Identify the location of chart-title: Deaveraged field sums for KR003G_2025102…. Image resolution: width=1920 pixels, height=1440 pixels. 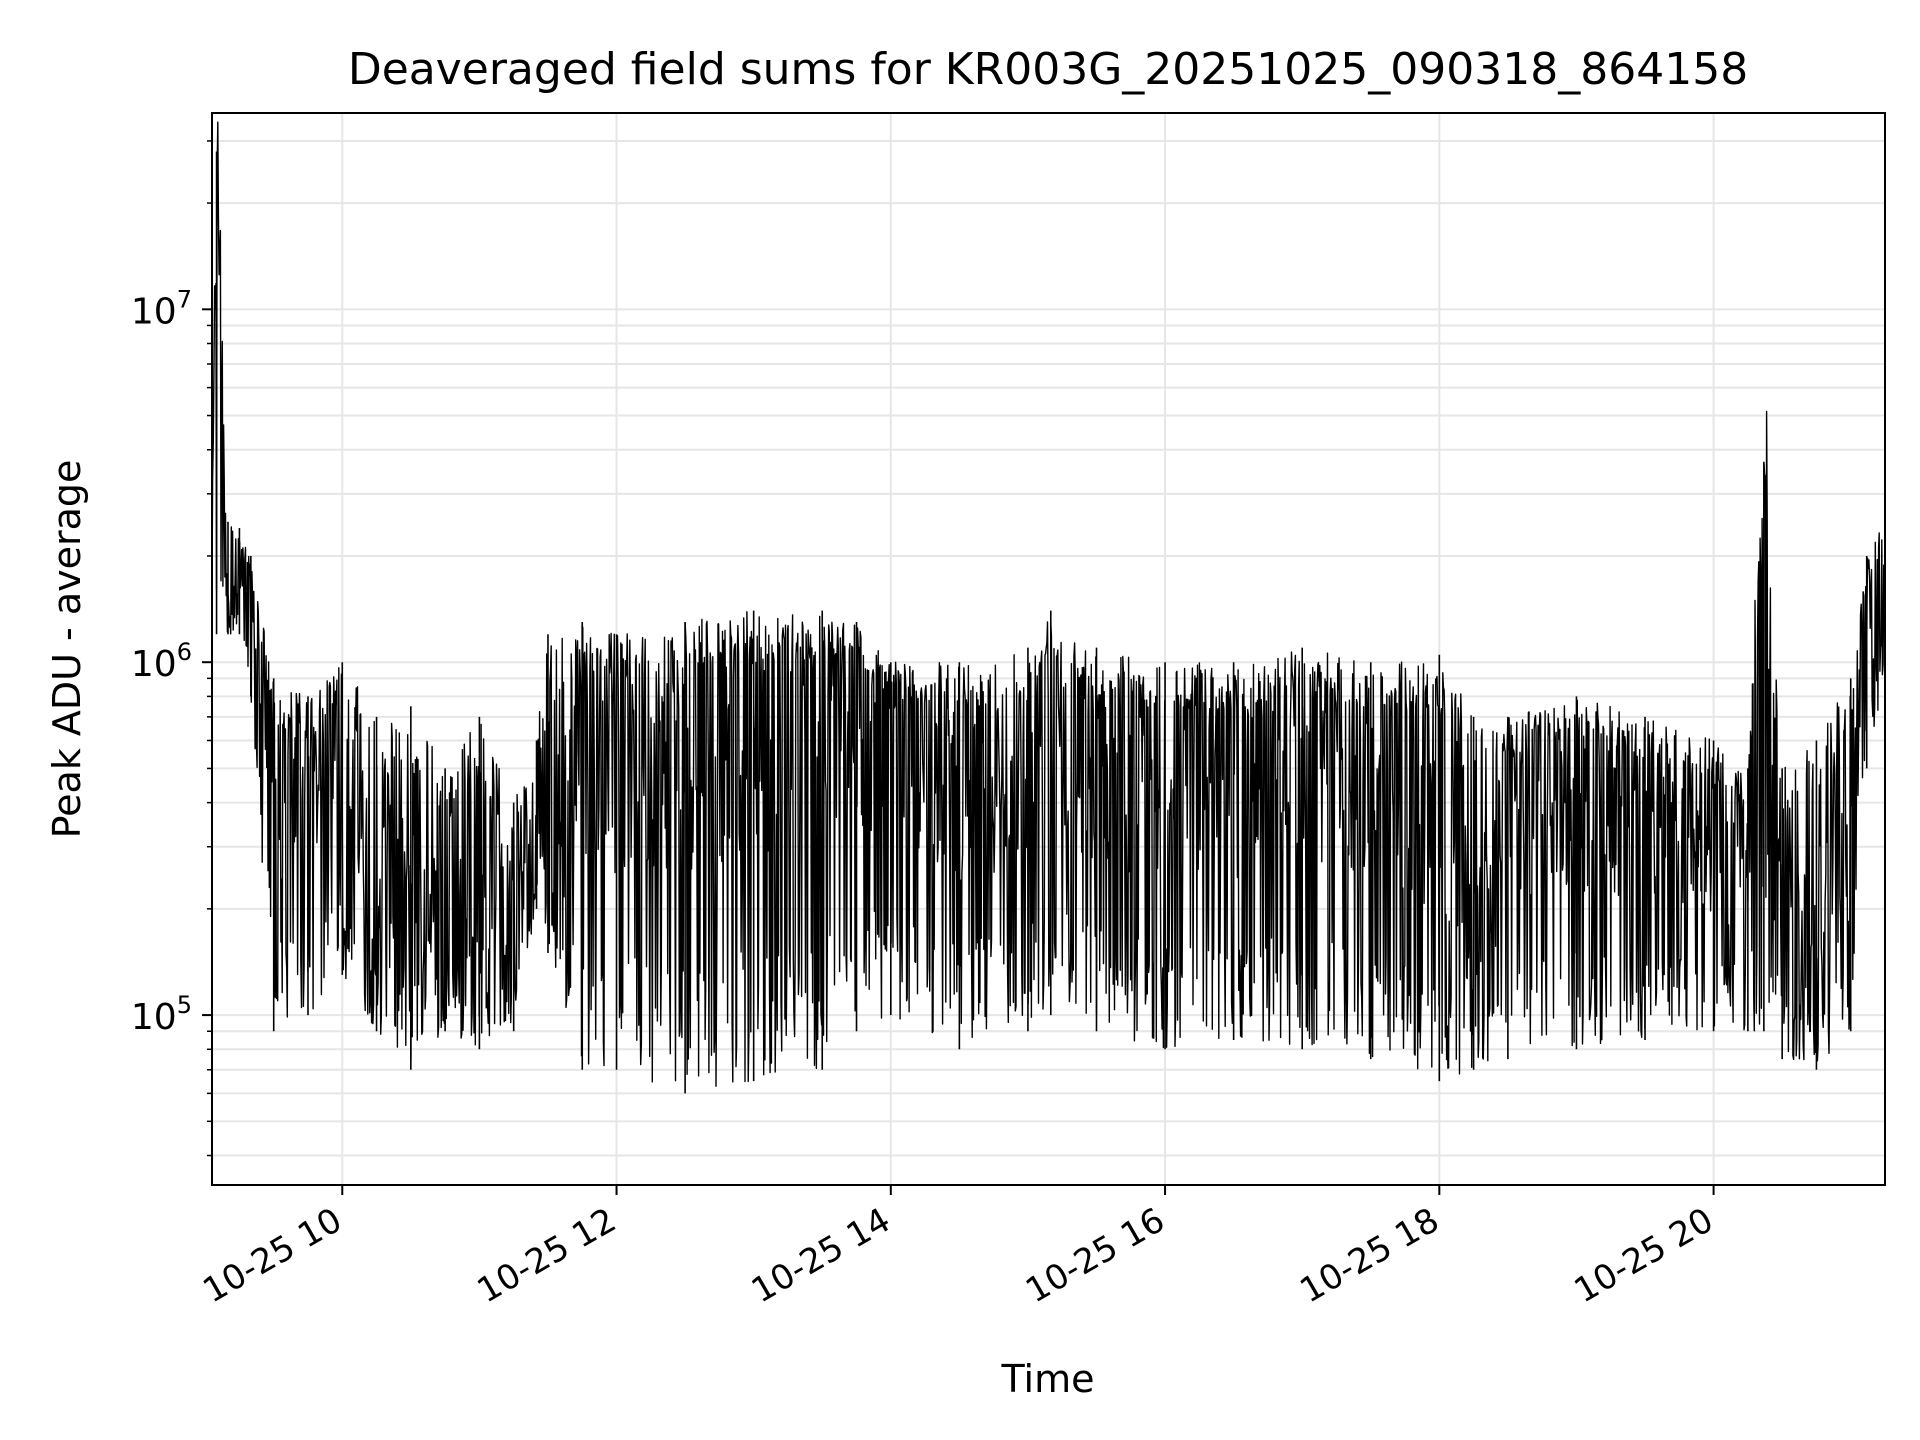
(1048, 69).